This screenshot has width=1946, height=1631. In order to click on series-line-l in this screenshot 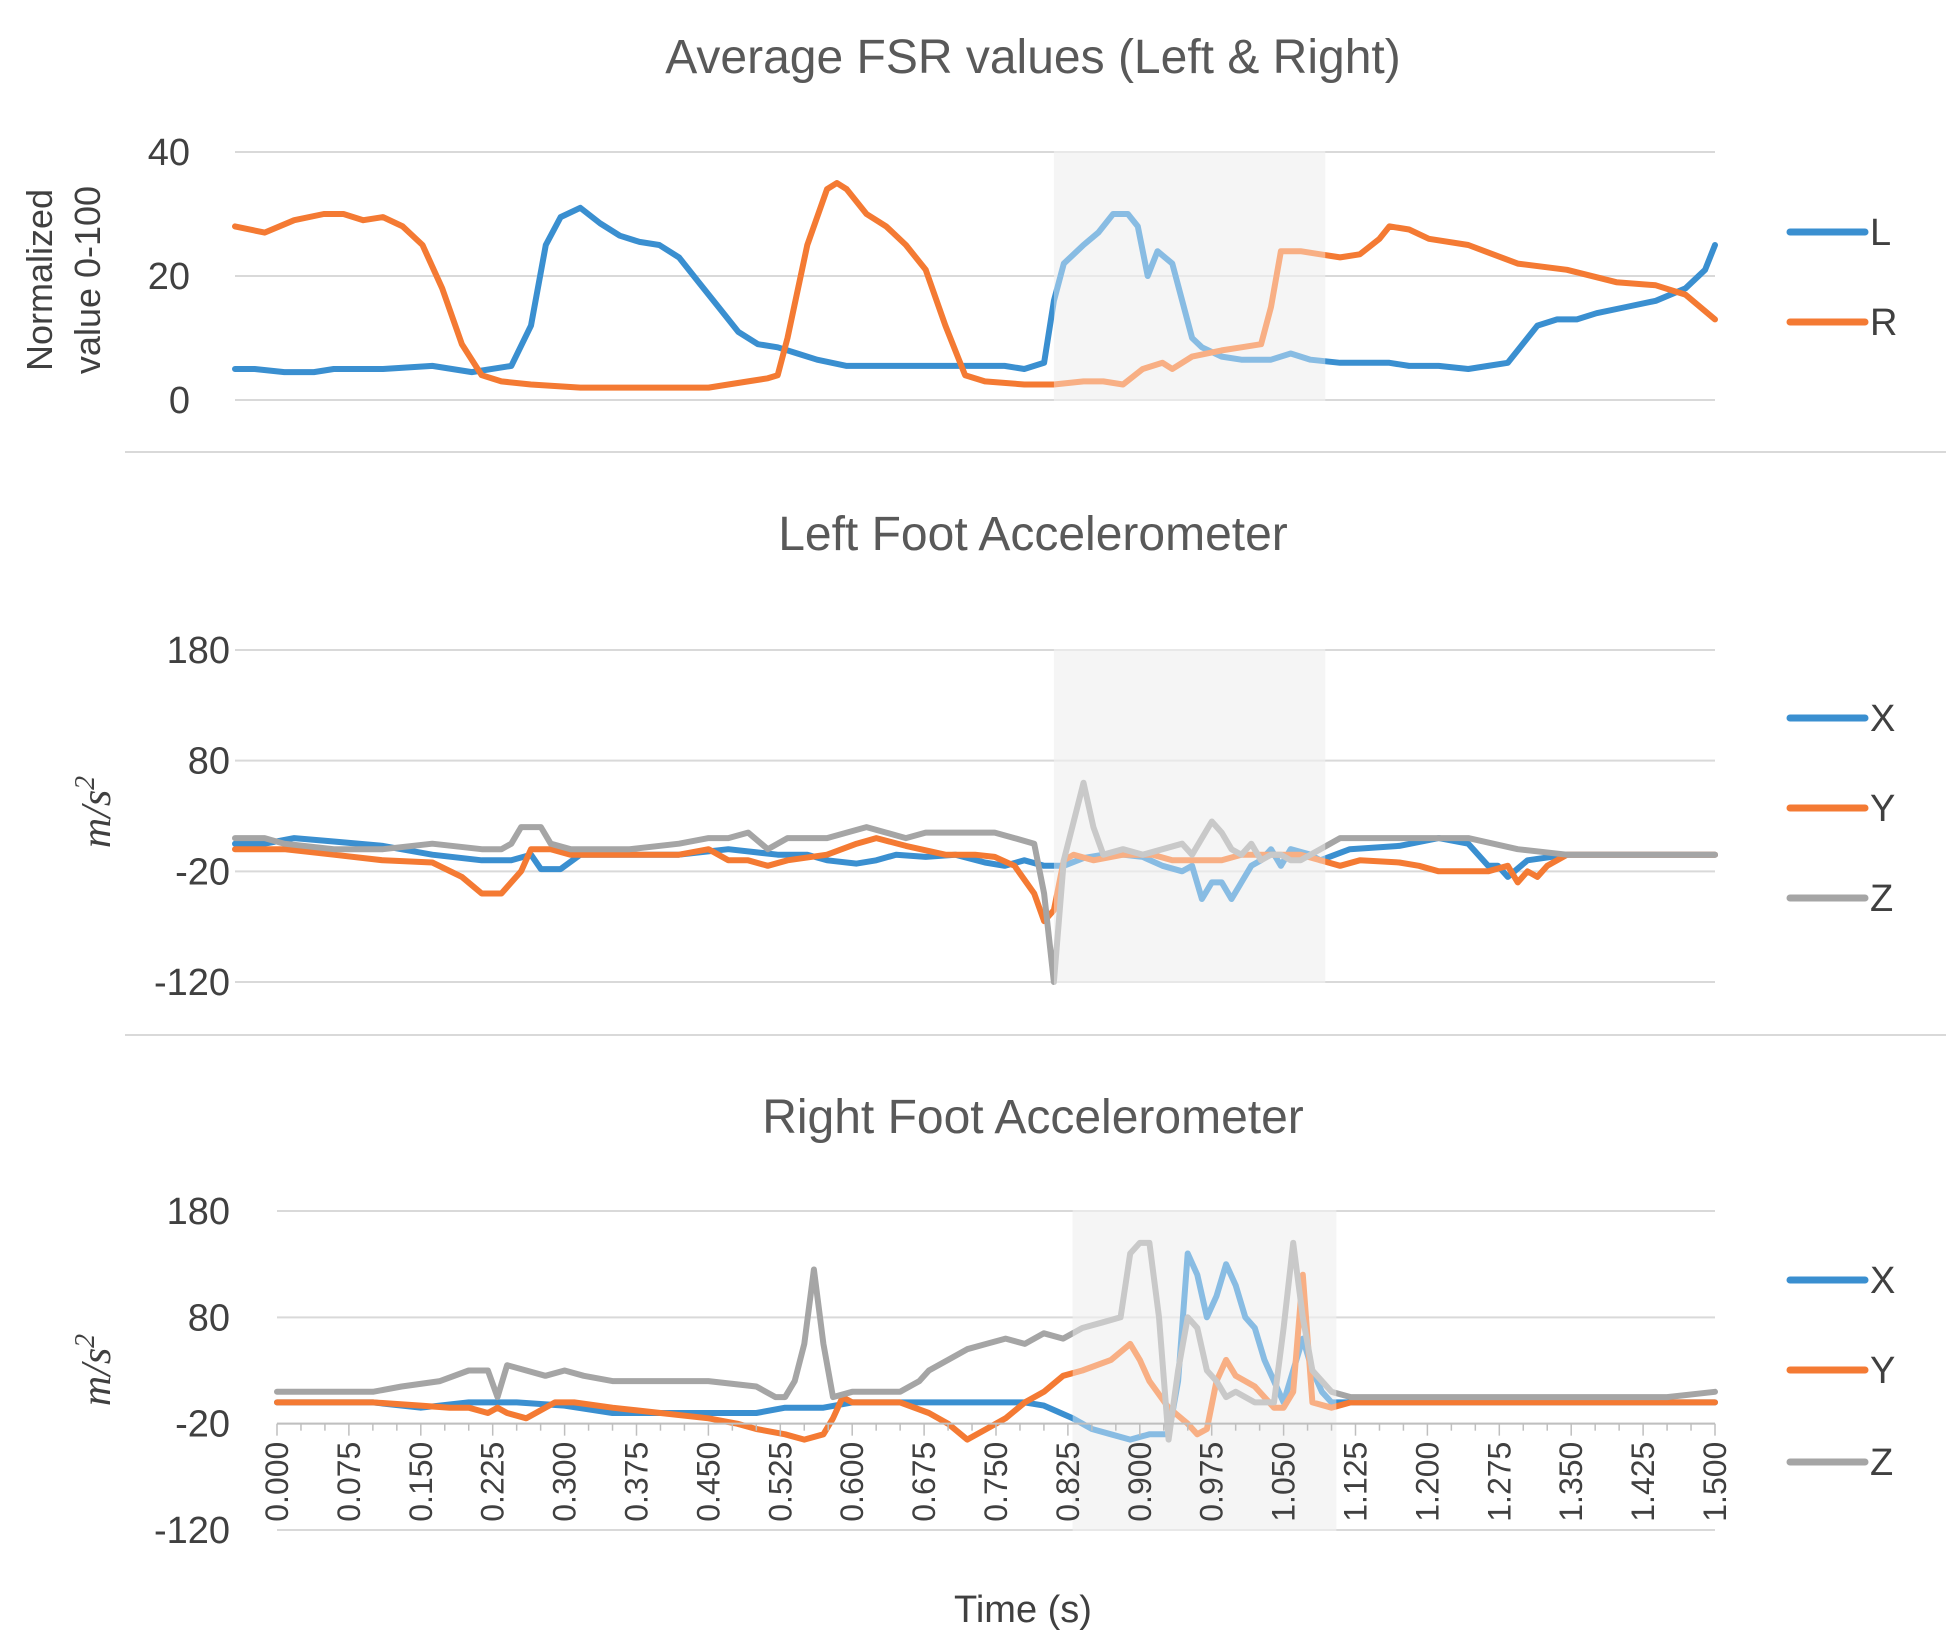, I will do `click(975, 290)`.